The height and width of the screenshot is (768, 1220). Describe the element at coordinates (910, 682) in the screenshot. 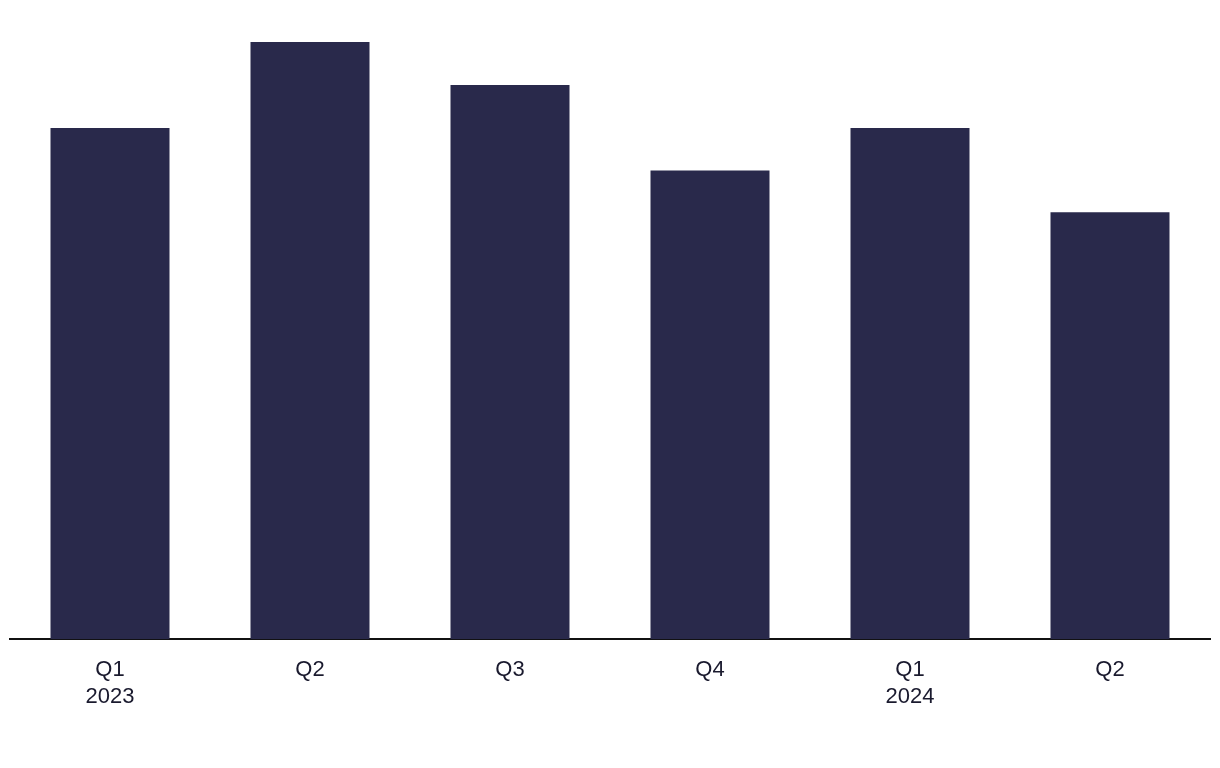

I see `x-tick-label: Q1 2024` at that location.